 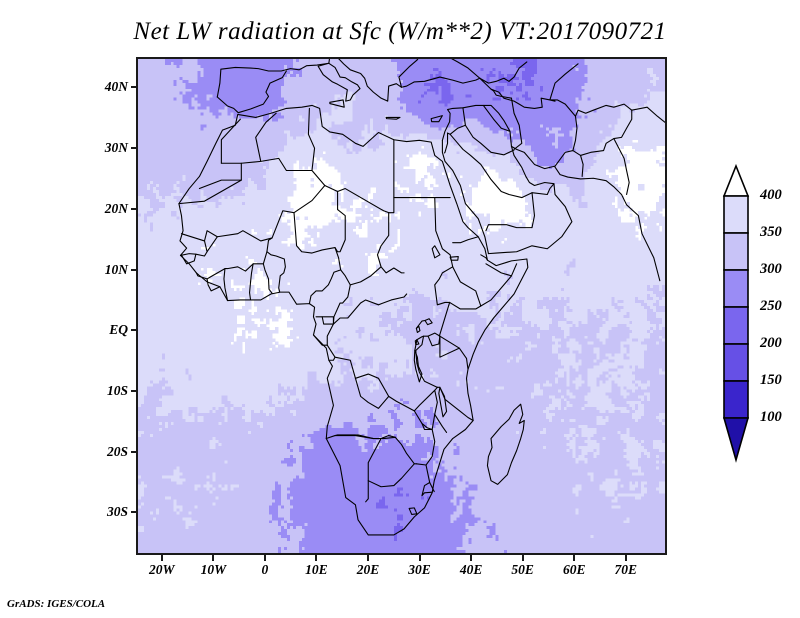 I want to click on colorbar-tick-label: 200, so click(x=771, y=343).